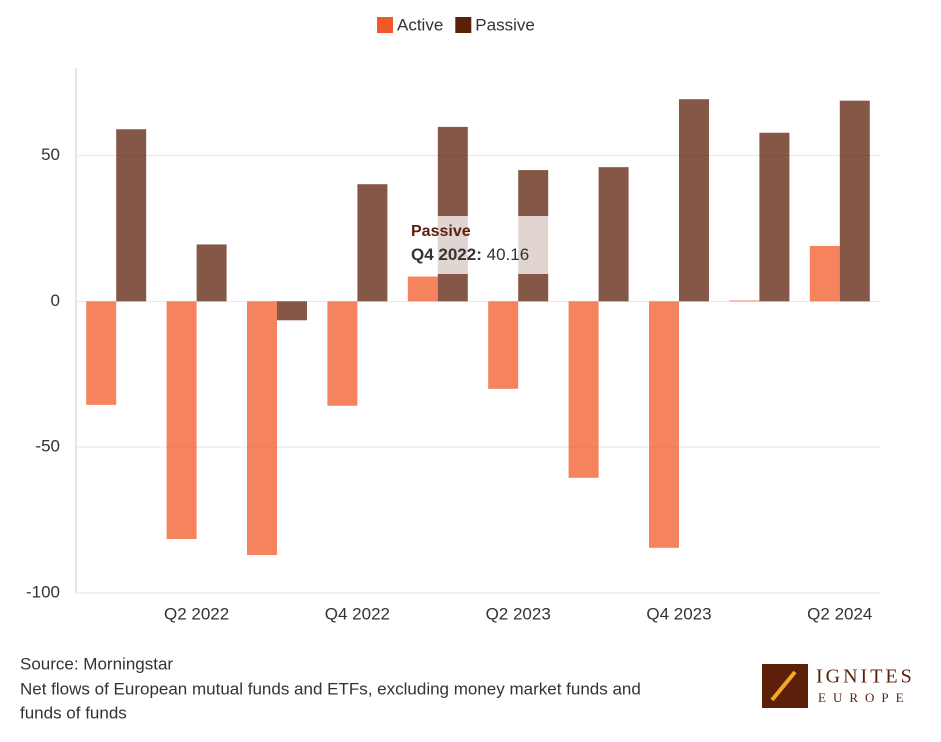  I want to click on legend-label: Passive, so click(505, 24).